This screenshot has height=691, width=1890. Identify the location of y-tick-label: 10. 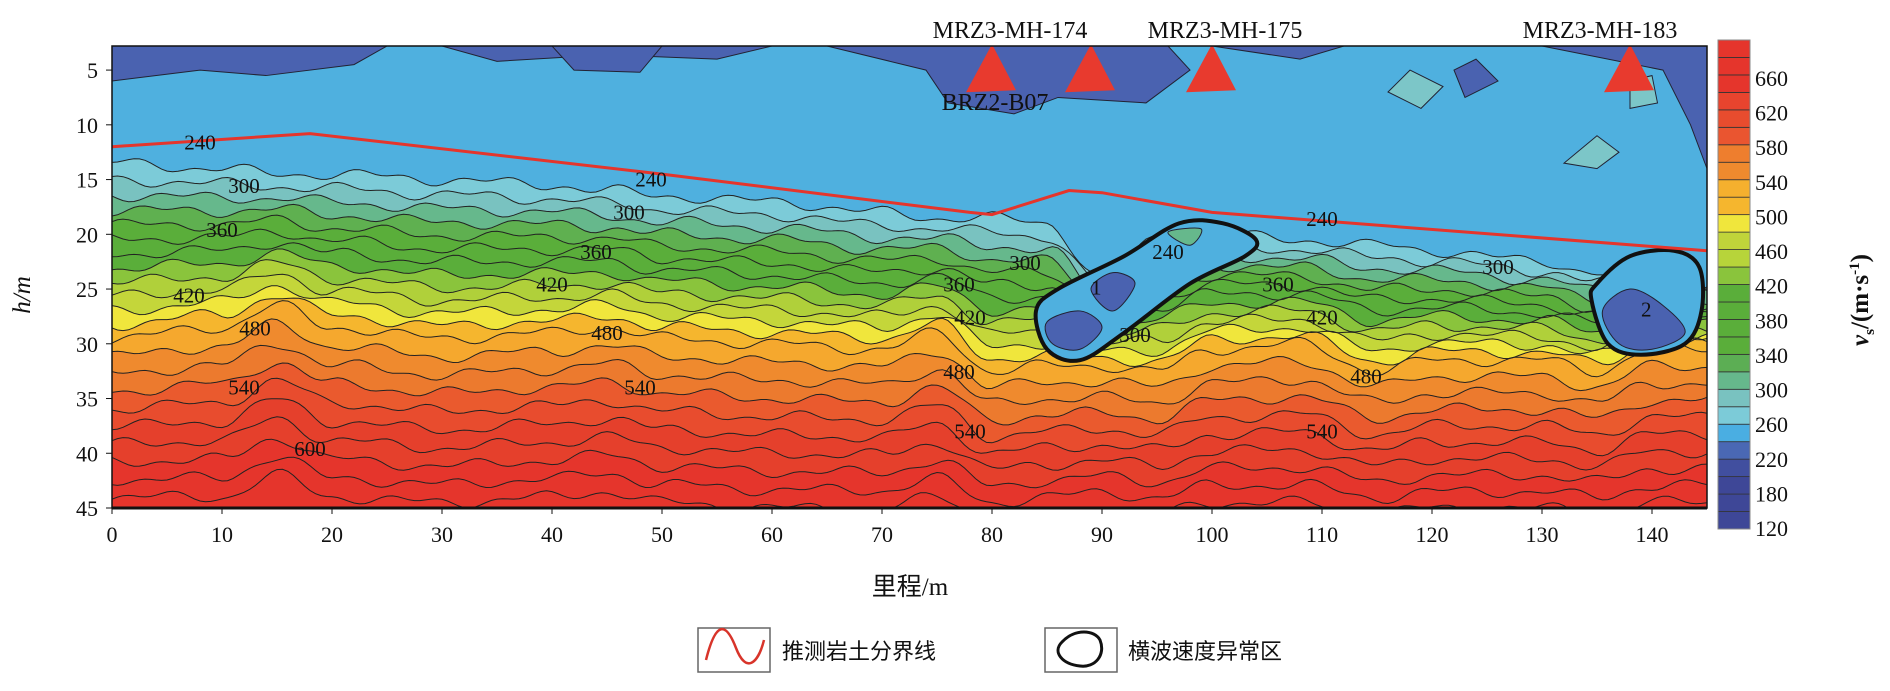
(87, 125).